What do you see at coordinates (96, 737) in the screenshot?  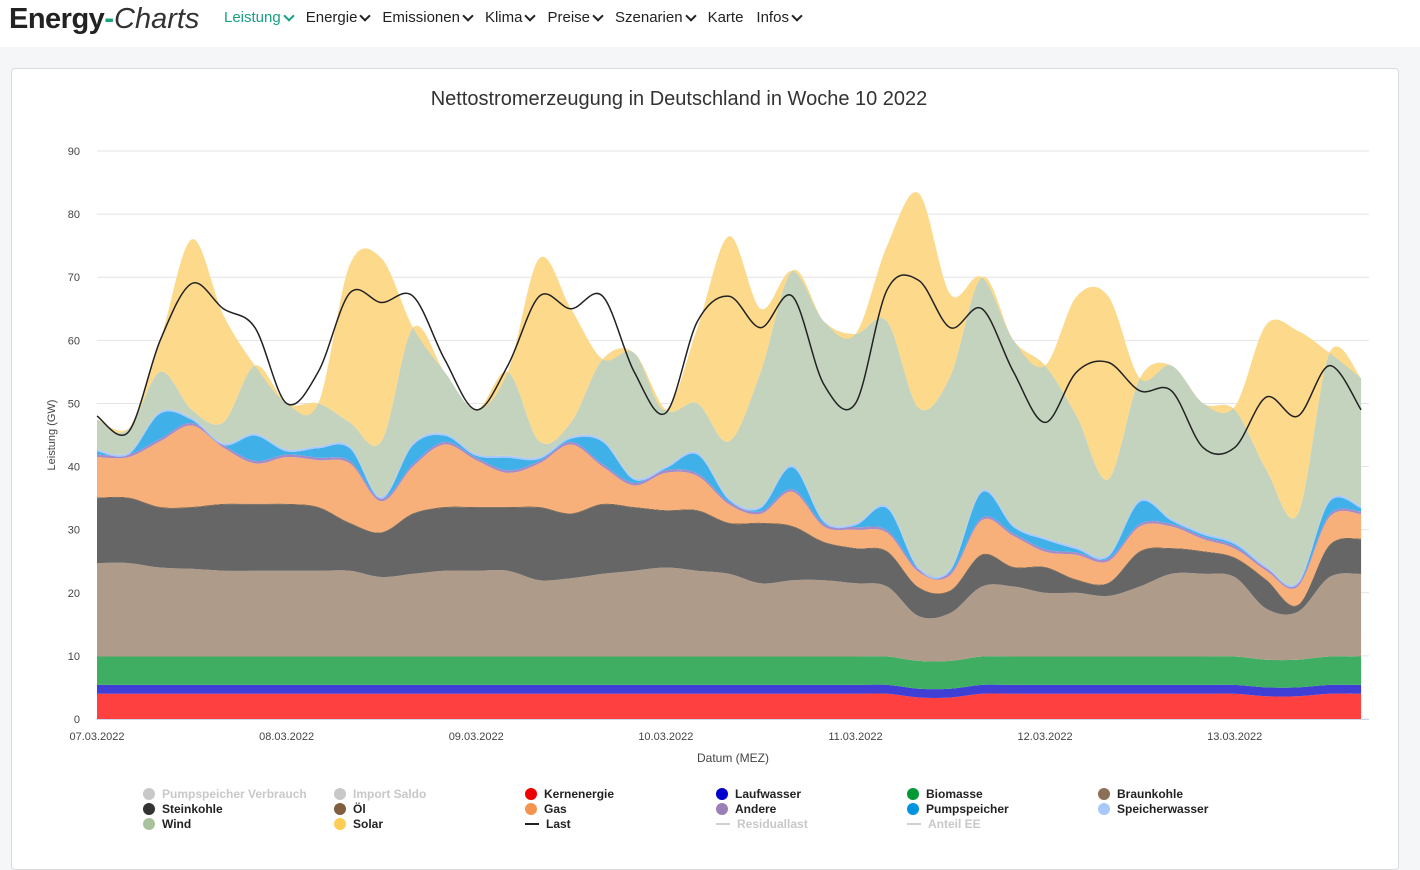 I see `x-tick-label: 07.03.2022` at bounding box center [96, 737].